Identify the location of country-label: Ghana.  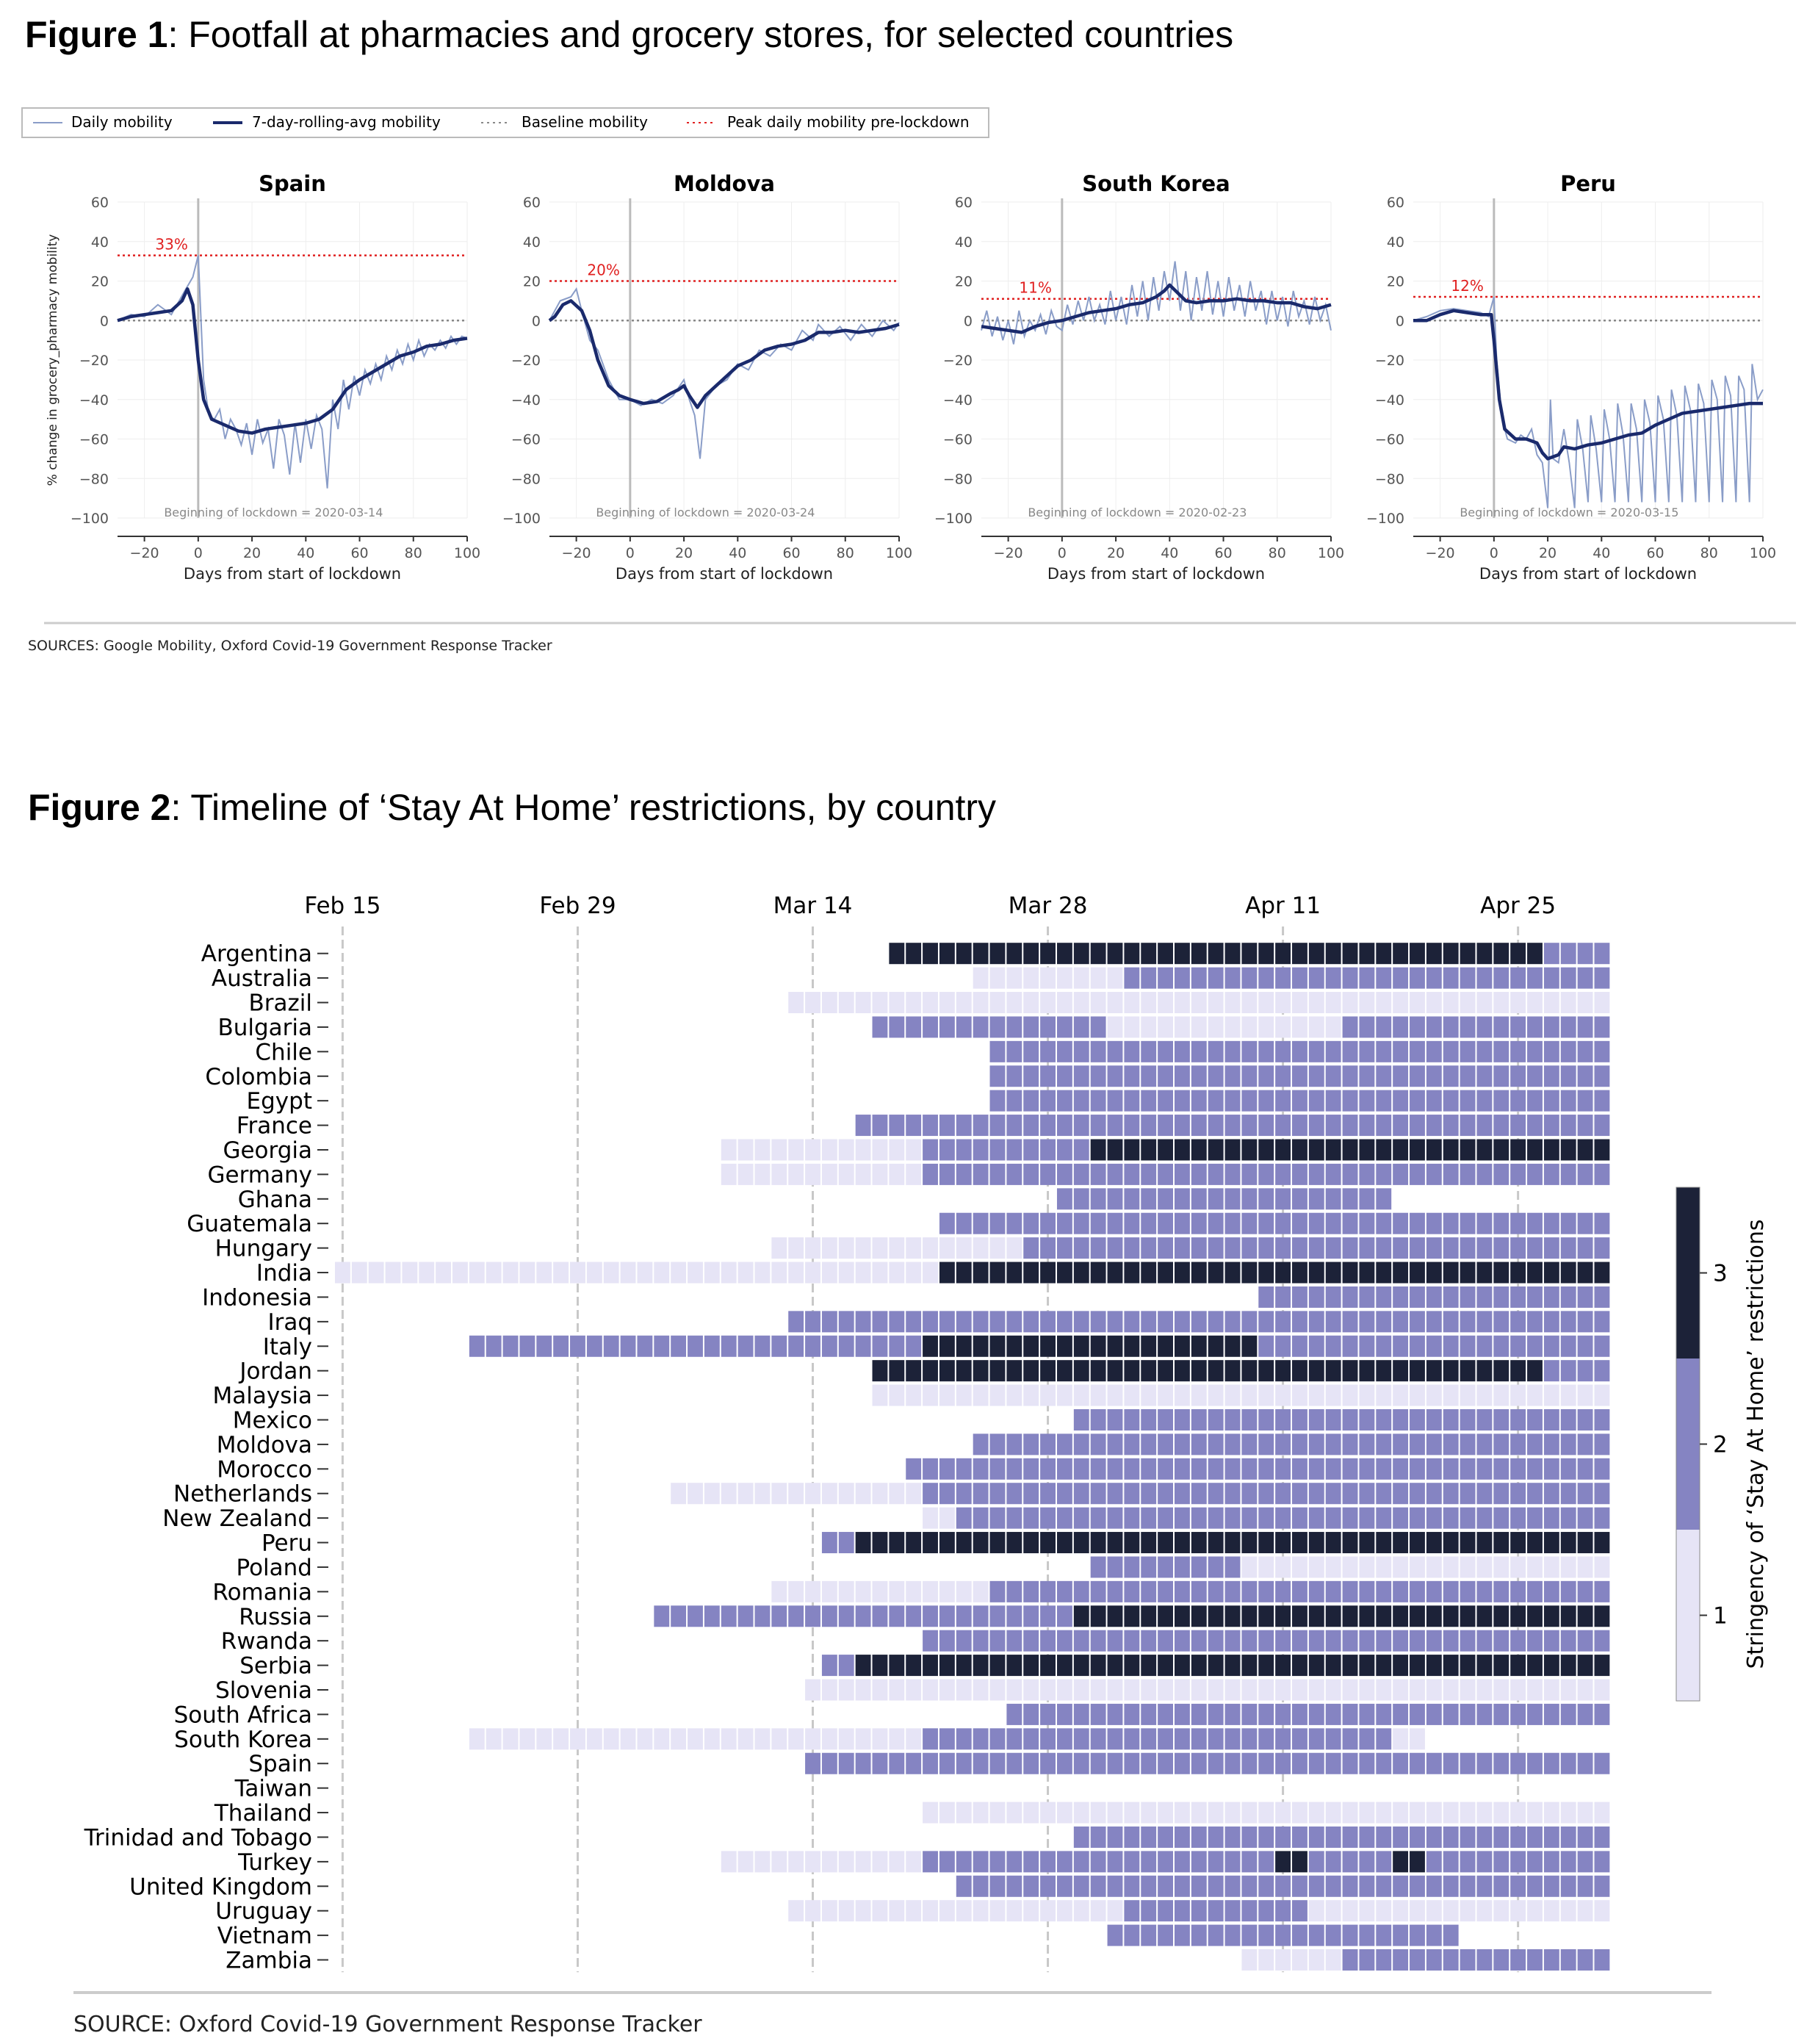
(275, 1200).